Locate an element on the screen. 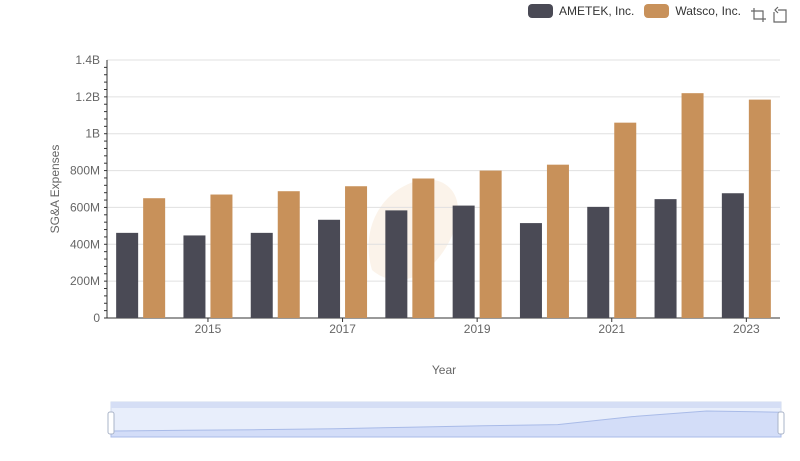 The image size is (800, 461). restore-icon is located at coordinates (780, 15).